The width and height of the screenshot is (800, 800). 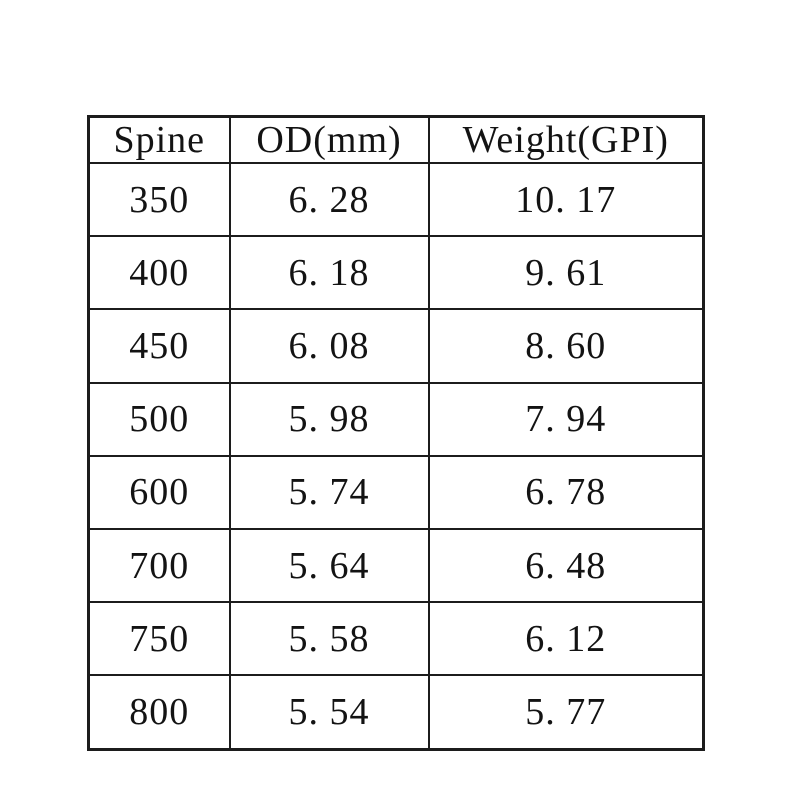 What do you see at coordinates (159, 639) in the screenshot?
I see `cell-spine: 750` at bounding box center [159, 639].